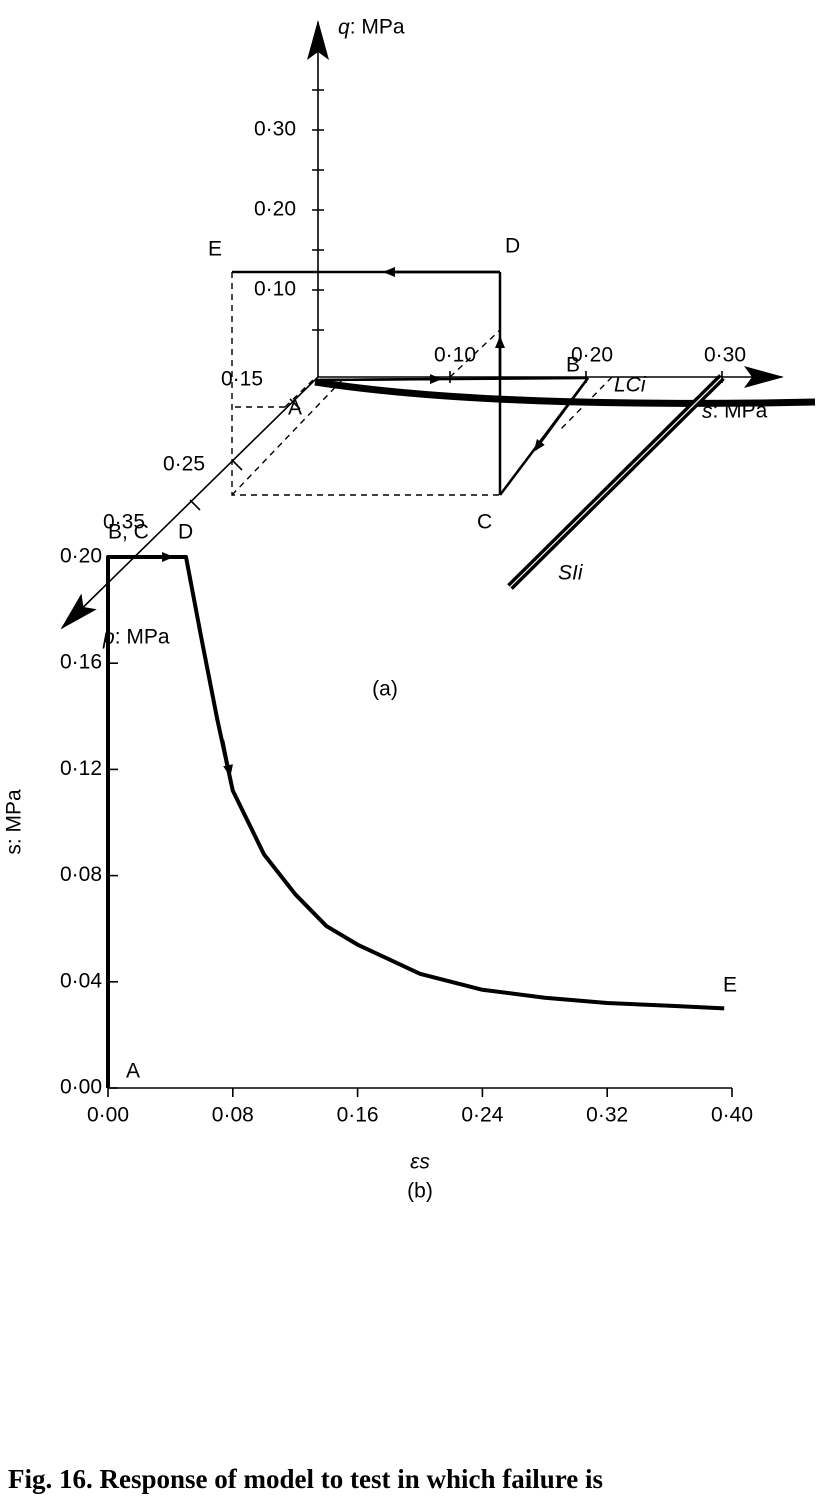 Image resolution: width=834 pixels, height=1499 pixels. What do you see at coordinates (607, 1115) in the screenshot?
I see `x-tick-label: 0·32` at bounding box center [607, 1115].